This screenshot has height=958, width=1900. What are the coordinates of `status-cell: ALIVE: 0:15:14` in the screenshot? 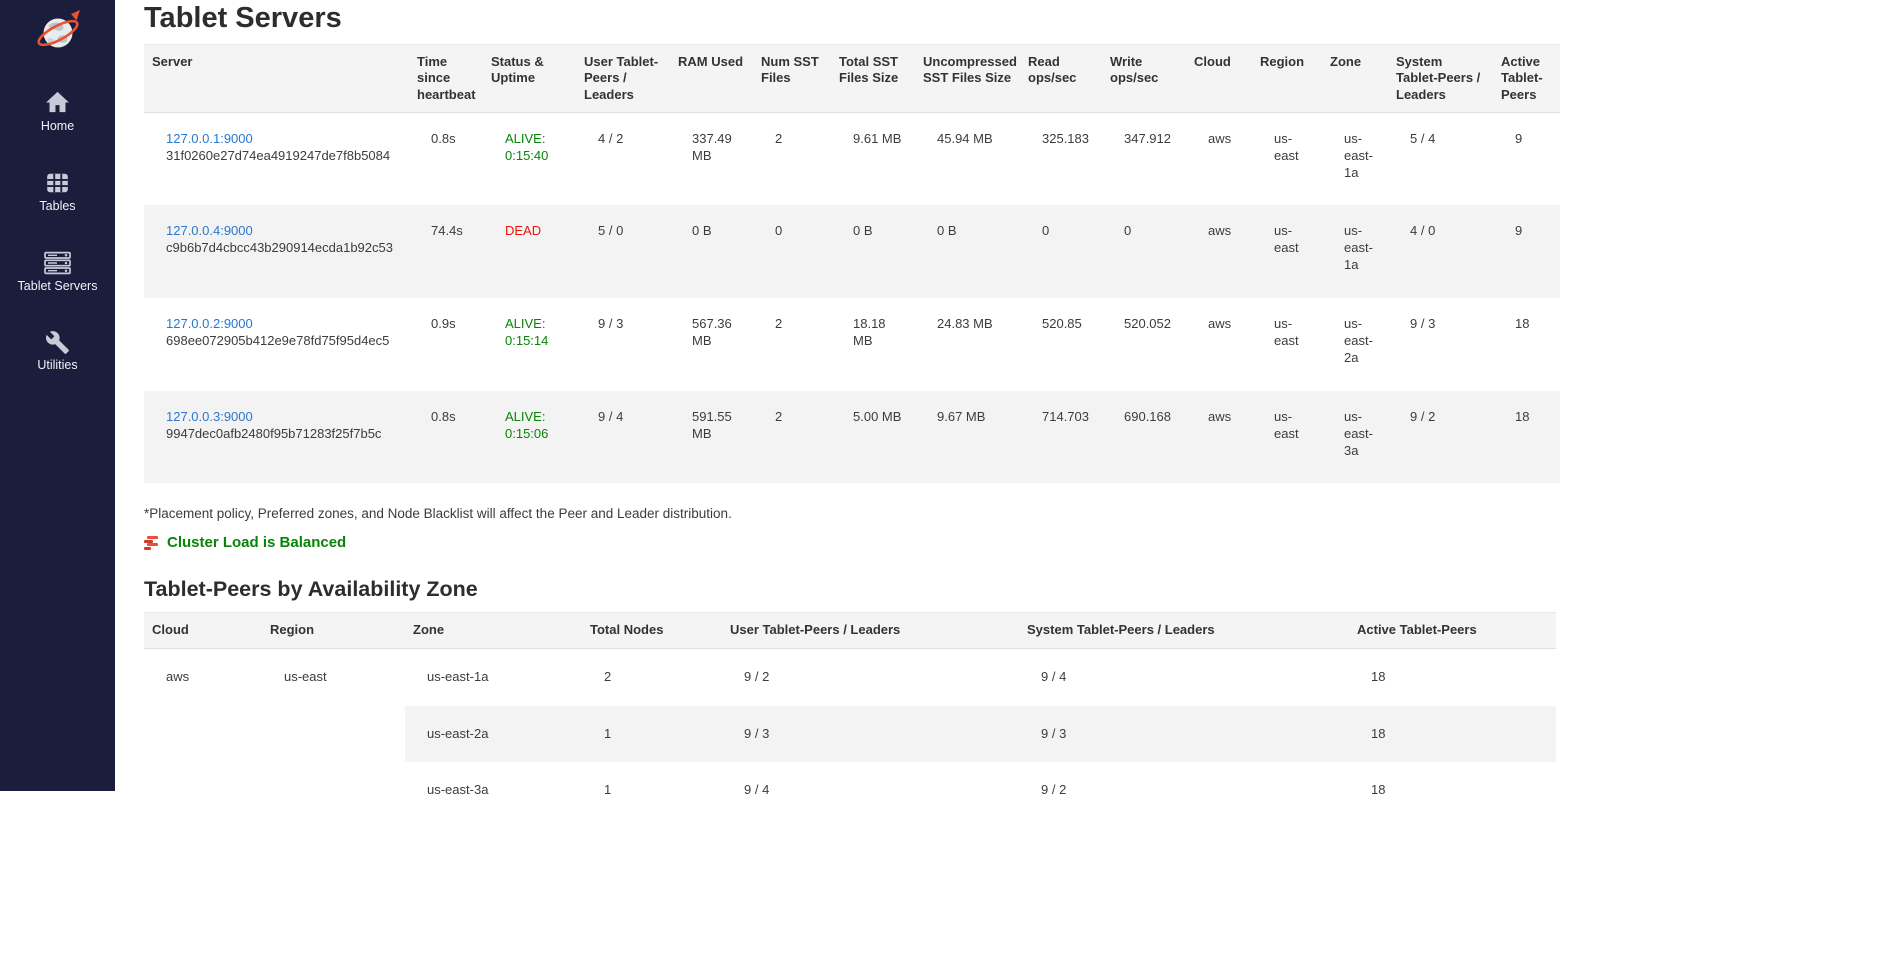 It's located at (529, 344).